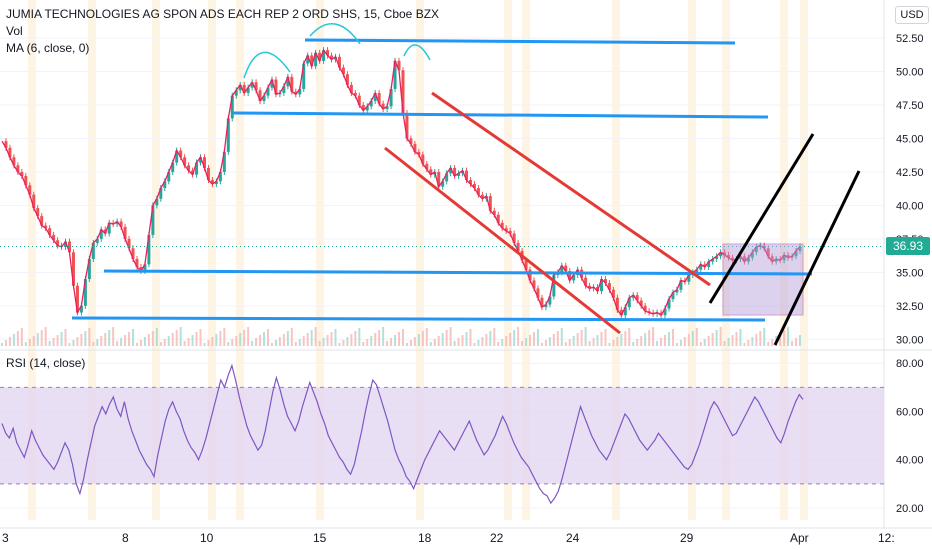 The width and height of the screenshot is (932, 550). Describe the element at coordinates (910, 139) in the screenshot. I see `price-tick-label-6: 45.00` at that location.